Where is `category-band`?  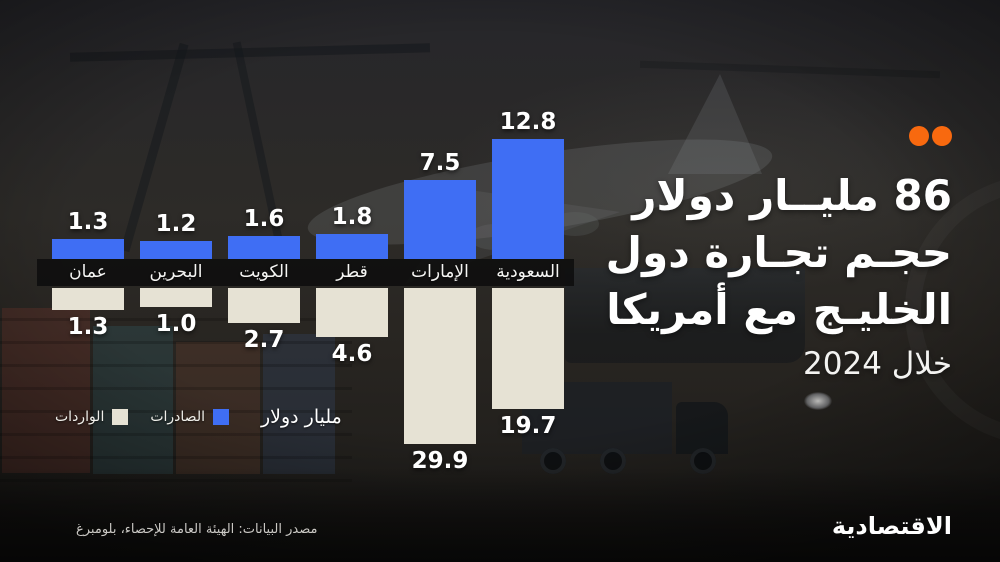
category-band is located at coordinates (305, 272).